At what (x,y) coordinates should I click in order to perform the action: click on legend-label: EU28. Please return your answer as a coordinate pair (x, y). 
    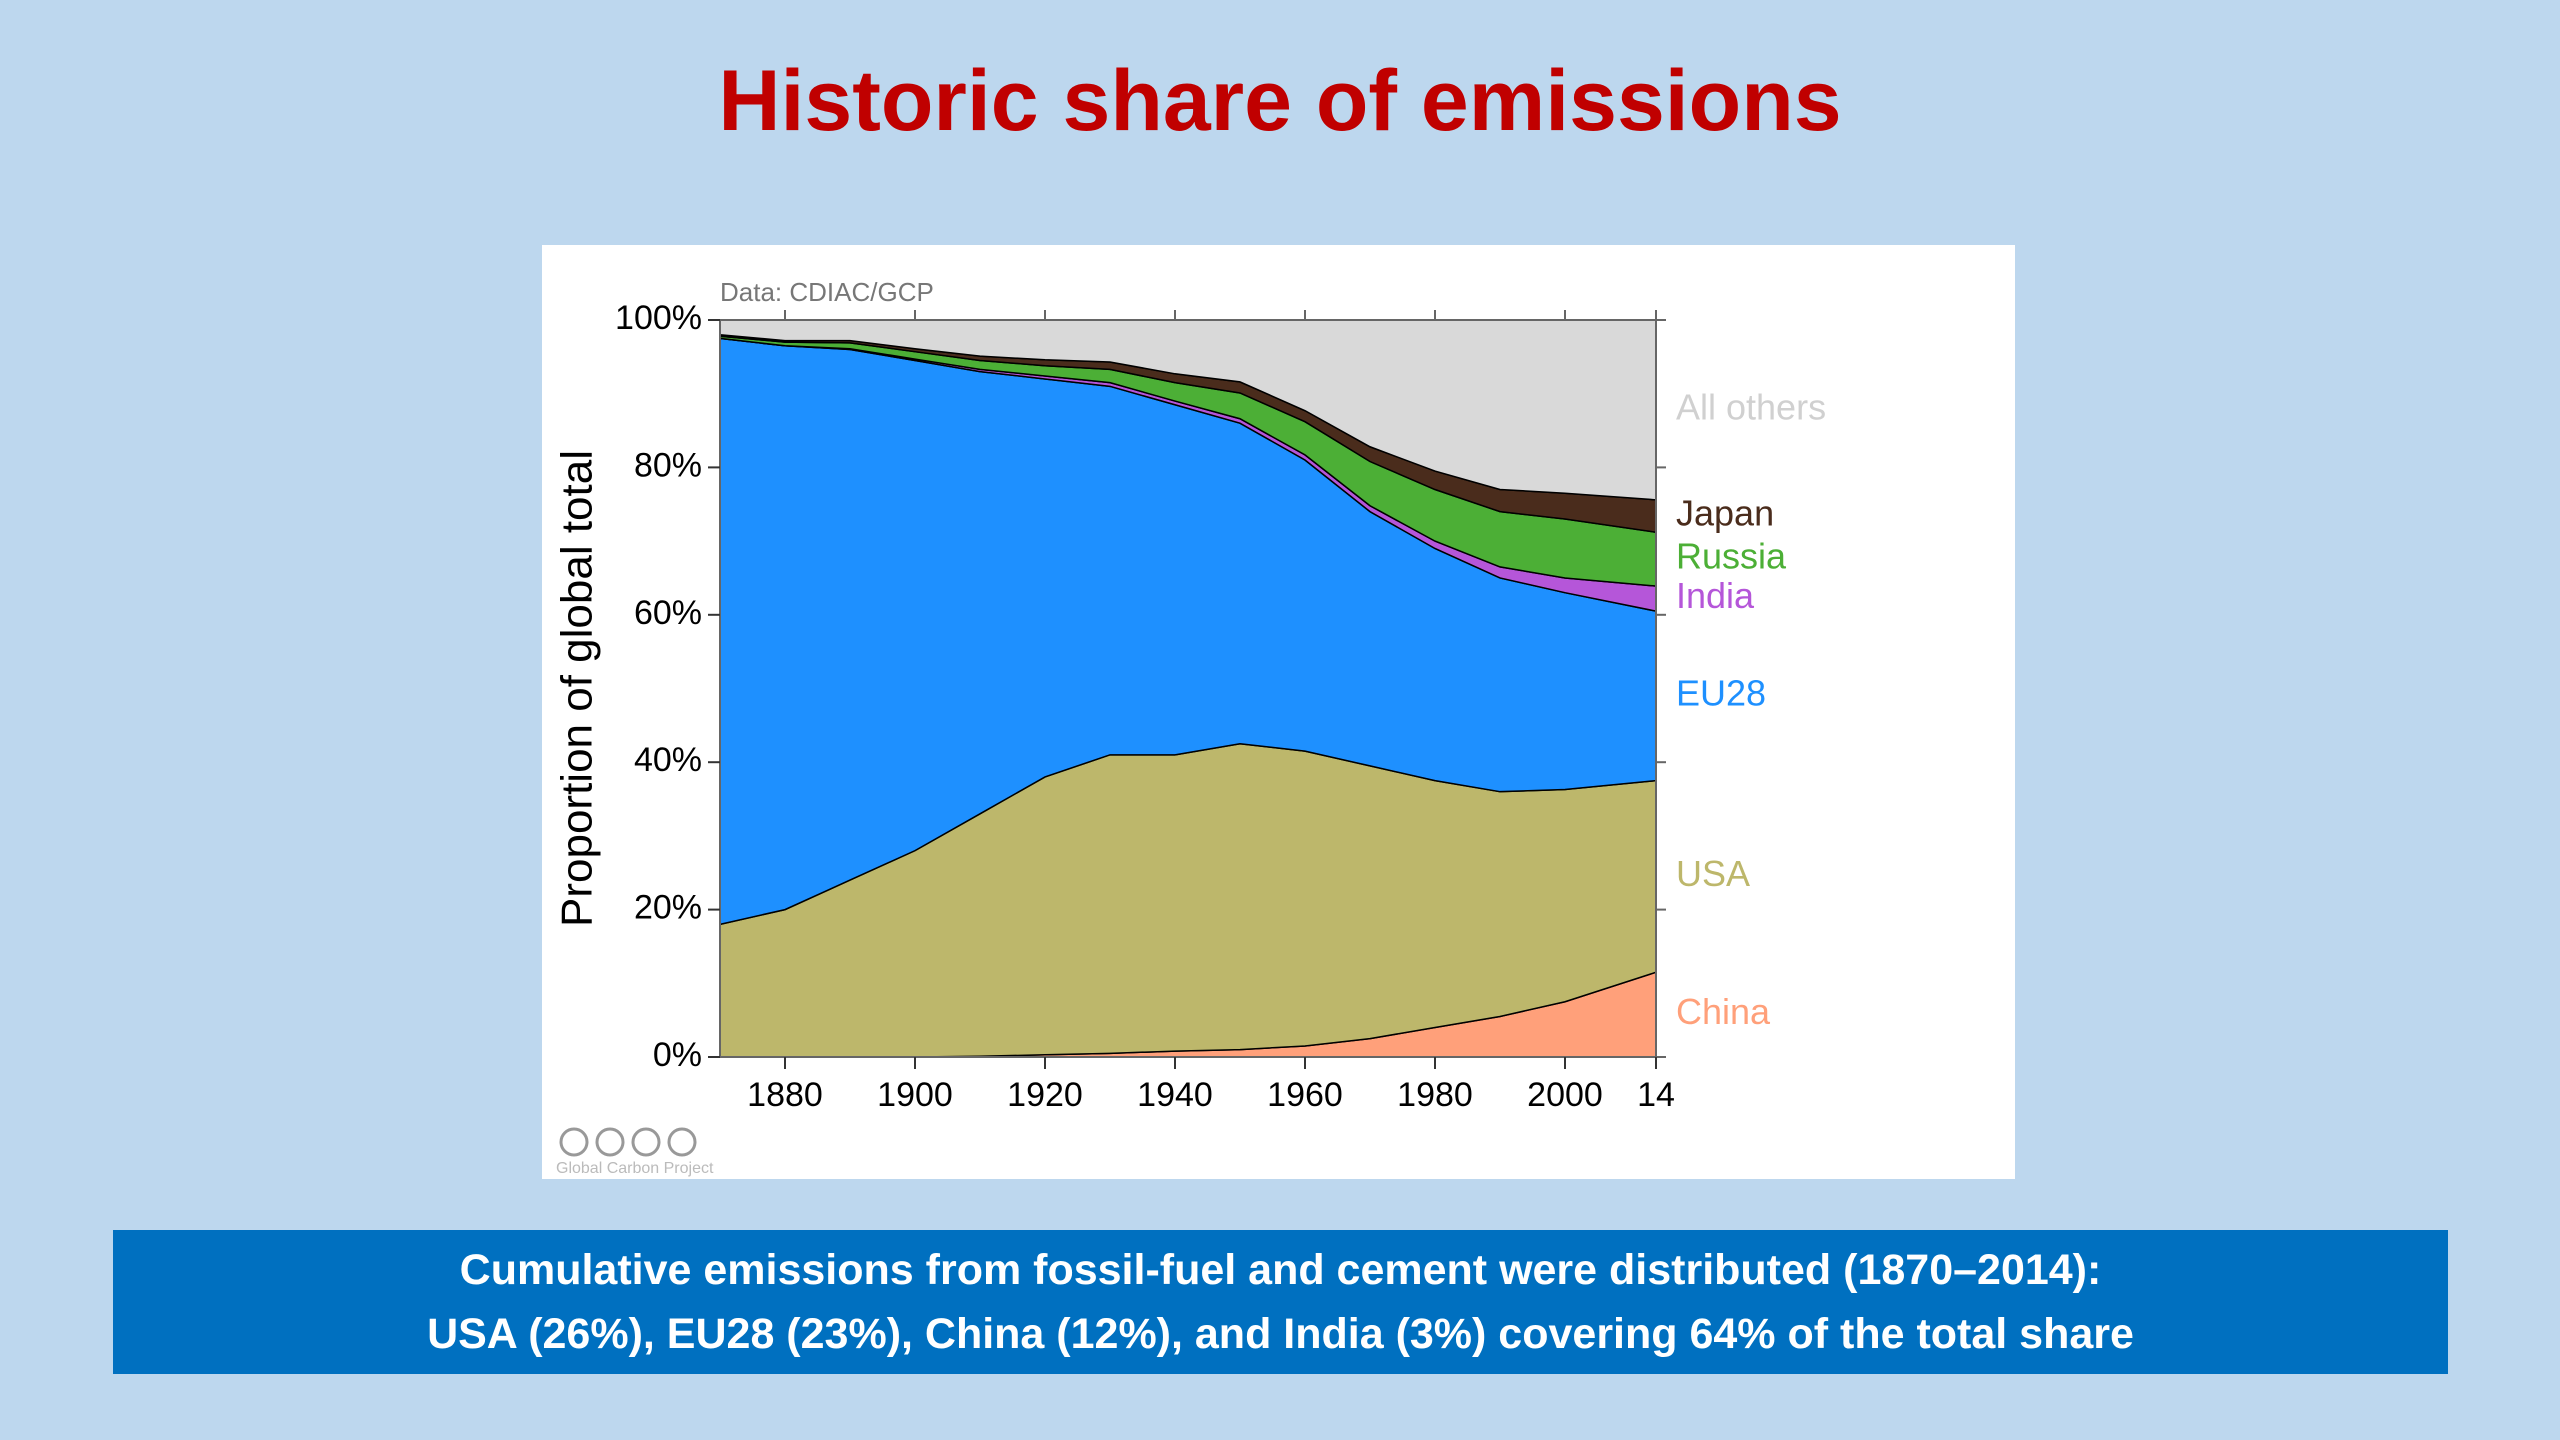
    Looking at the image, I should click on (1721, 692).